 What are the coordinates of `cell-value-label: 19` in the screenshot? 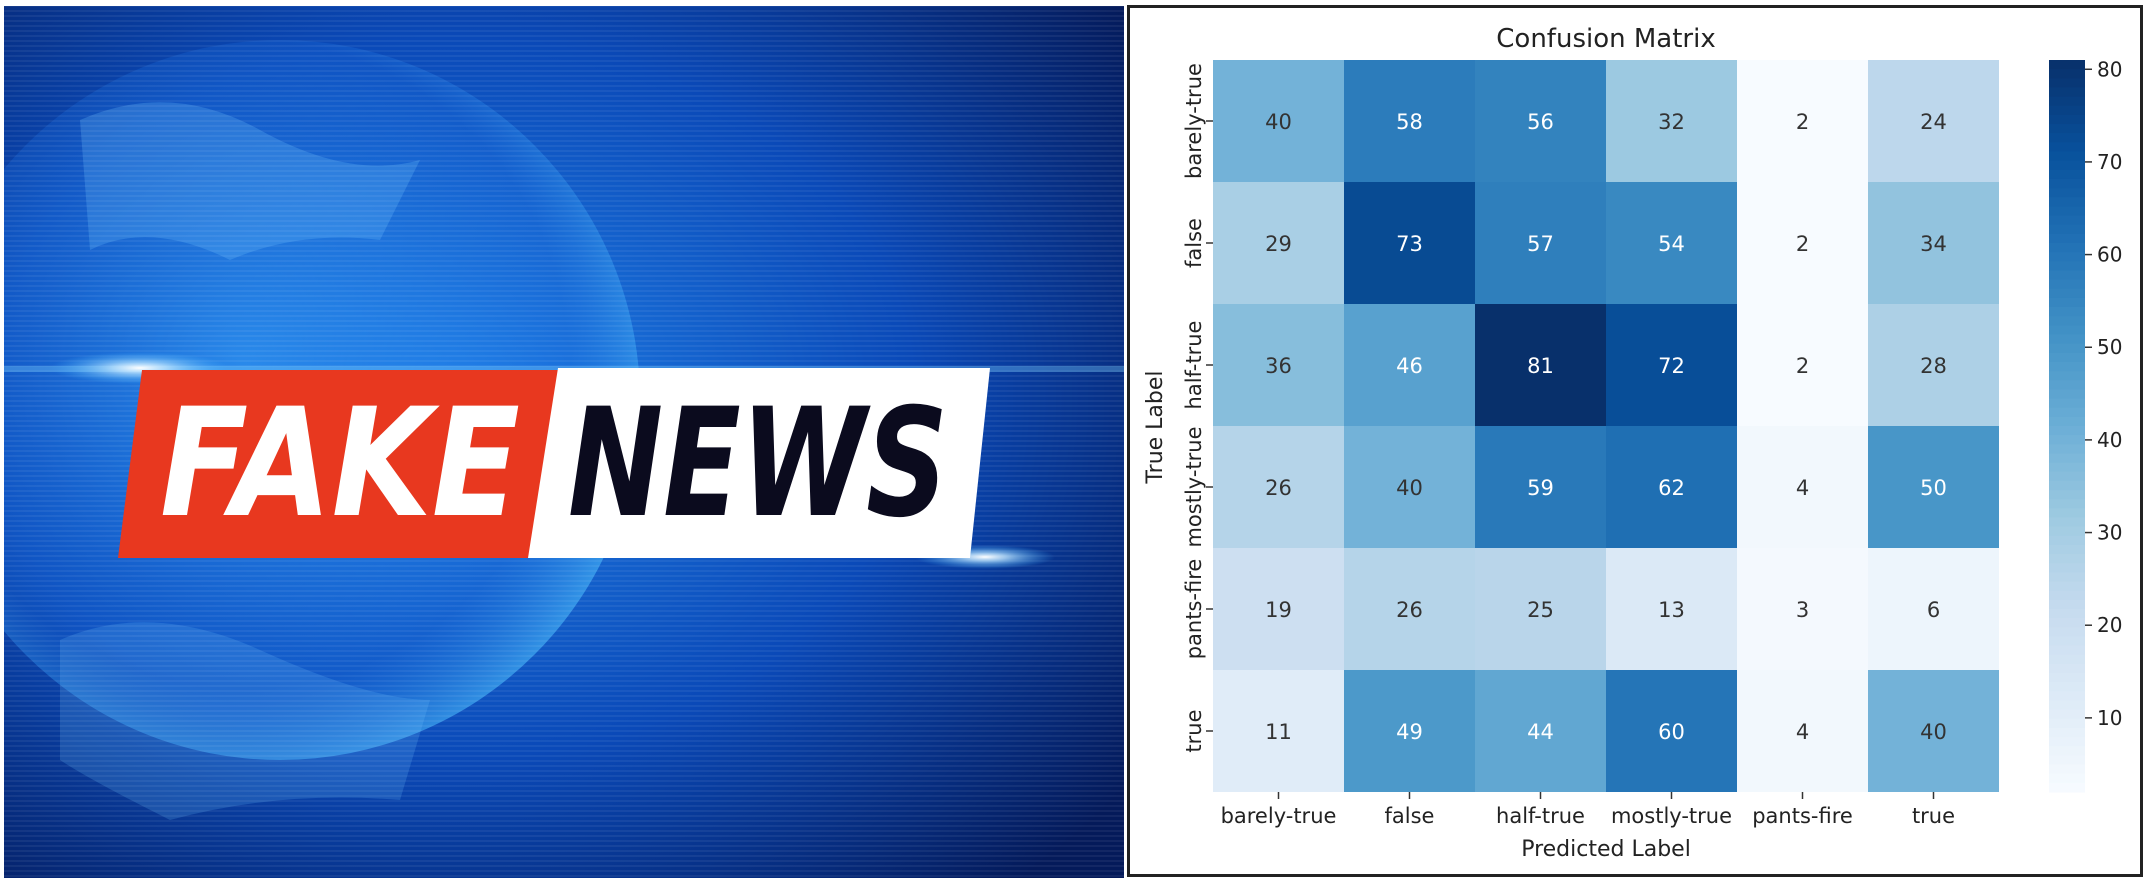 It's located at (1278, 610).